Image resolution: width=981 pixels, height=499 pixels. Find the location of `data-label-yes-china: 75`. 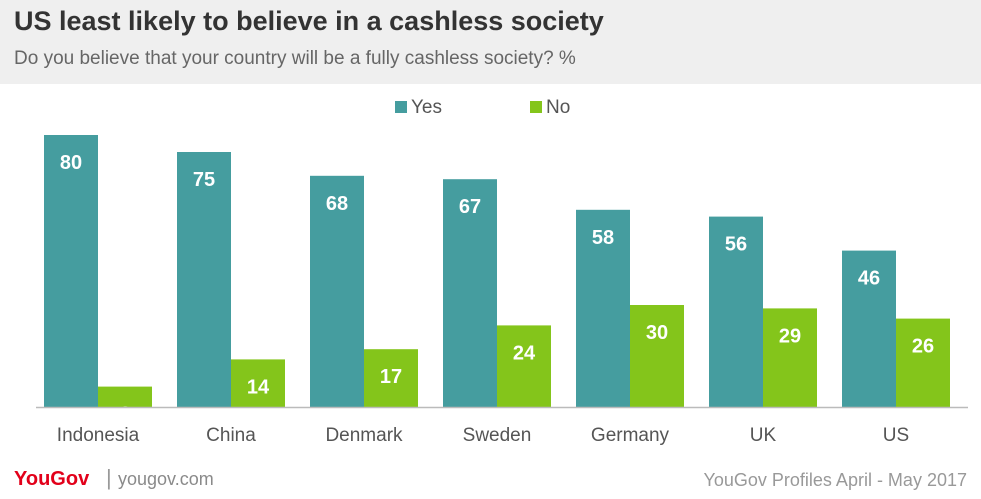

data-label-yes-china: 75 is located at coordinates (204, 180).